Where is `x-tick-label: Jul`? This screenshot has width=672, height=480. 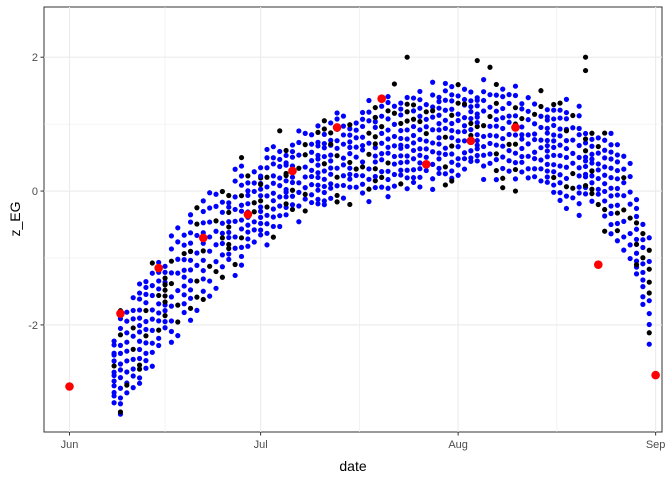 x-tick-label: Jul is located at coordinates (261, 445).